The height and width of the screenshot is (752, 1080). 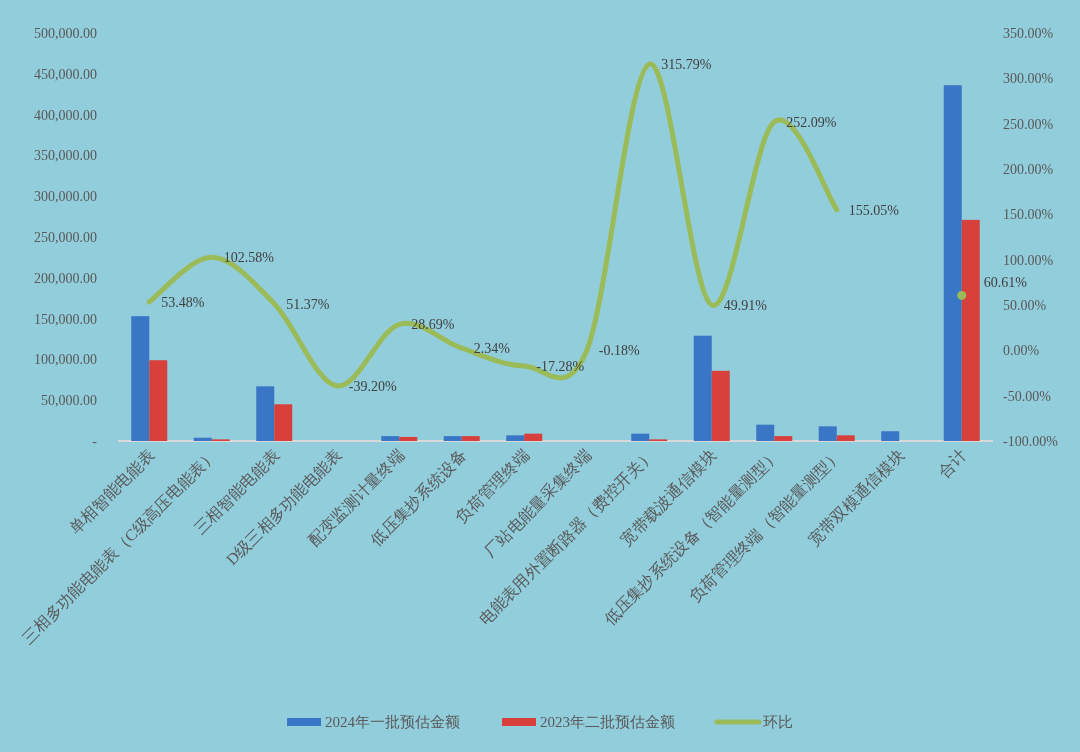 I want to click on data-label: 2.34%, so click(x=492, y=349).